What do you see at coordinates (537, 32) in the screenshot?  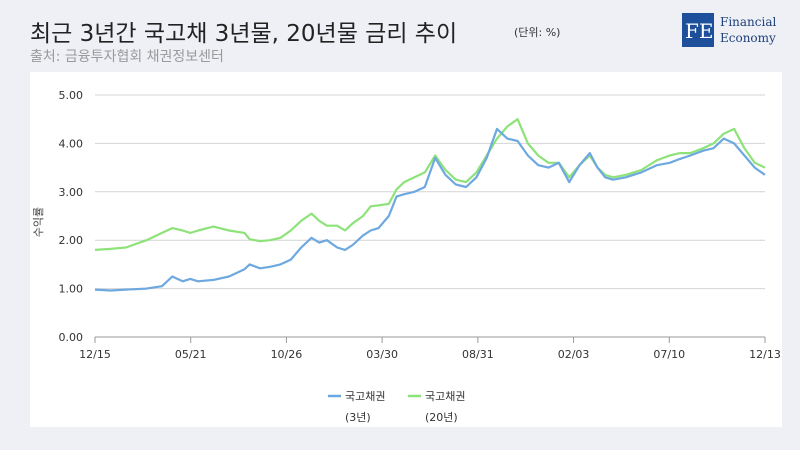 I see `unit-label: (단위: %)` at bounding box center [537, 32].